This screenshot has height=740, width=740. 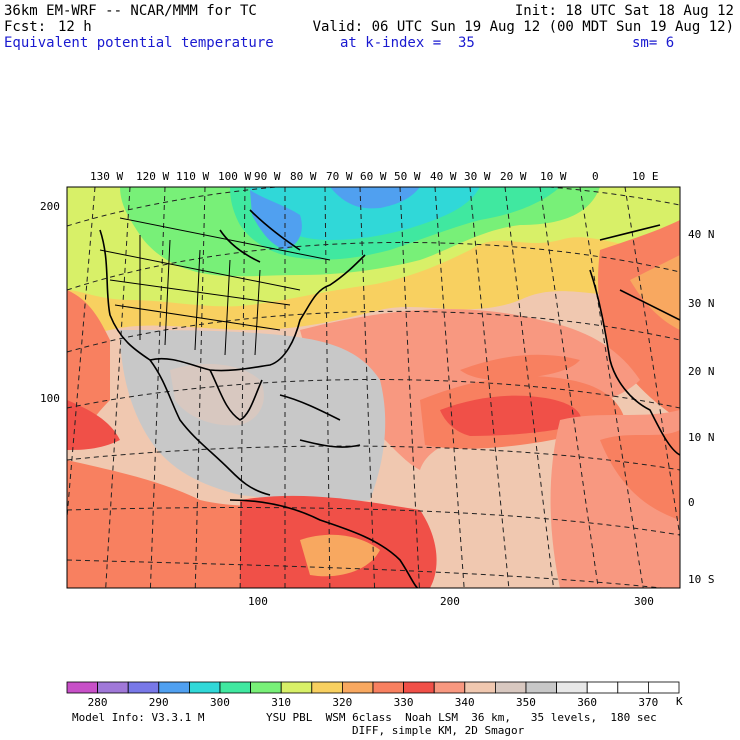 What do you see at coordinates (153, 176) in the screenshot?
I see `longitude-label: 120 W` at bounding box center [153, 176].